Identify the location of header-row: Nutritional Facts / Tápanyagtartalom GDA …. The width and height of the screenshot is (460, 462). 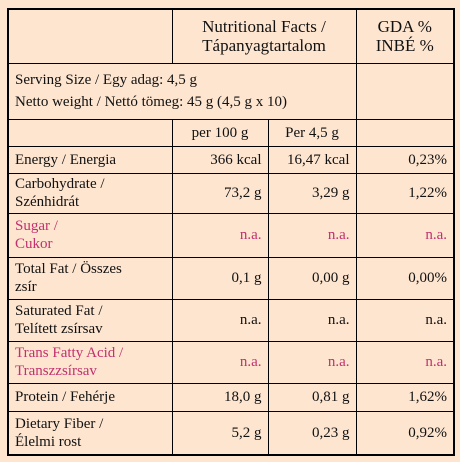
(231, 36).